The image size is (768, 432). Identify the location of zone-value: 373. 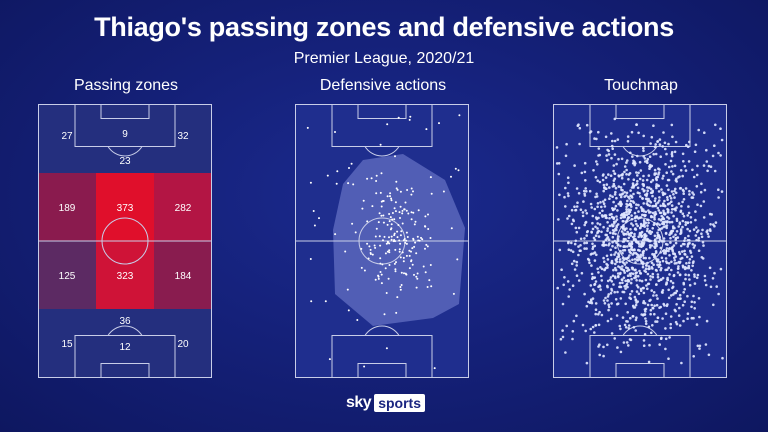
(125, 208).